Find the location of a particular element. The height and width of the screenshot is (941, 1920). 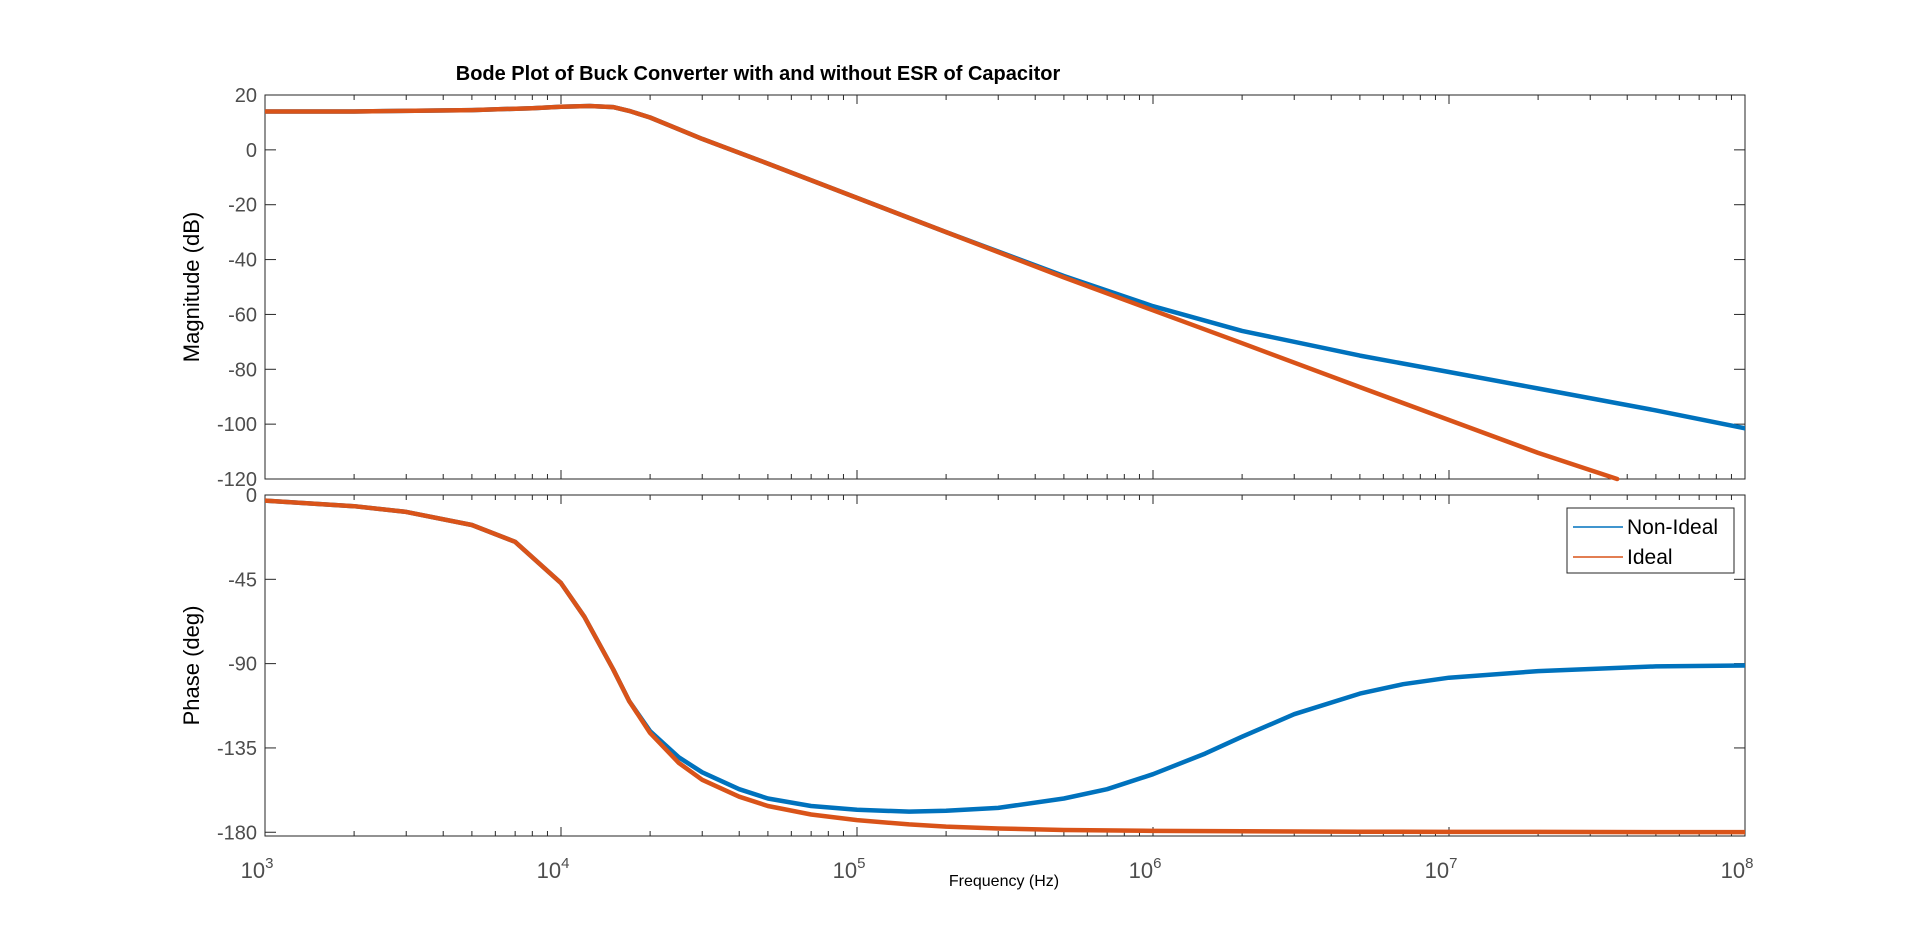

x-tick-label: 10³ is located at coordinates (257, 869).